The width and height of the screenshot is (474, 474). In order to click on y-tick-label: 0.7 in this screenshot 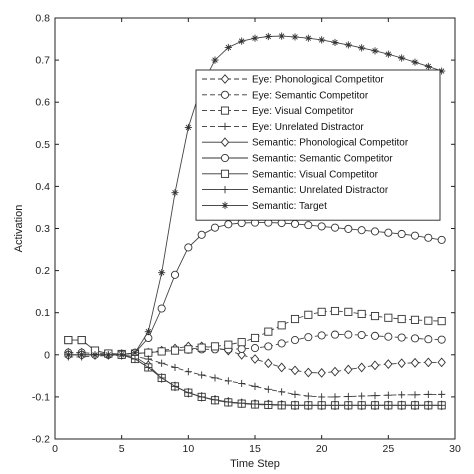, I will do `click(42, 61)`.